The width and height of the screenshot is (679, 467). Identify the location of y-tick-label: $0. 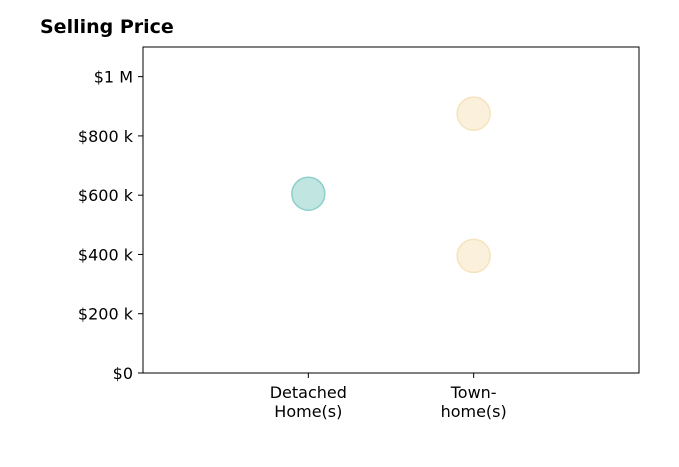
(123, 373).